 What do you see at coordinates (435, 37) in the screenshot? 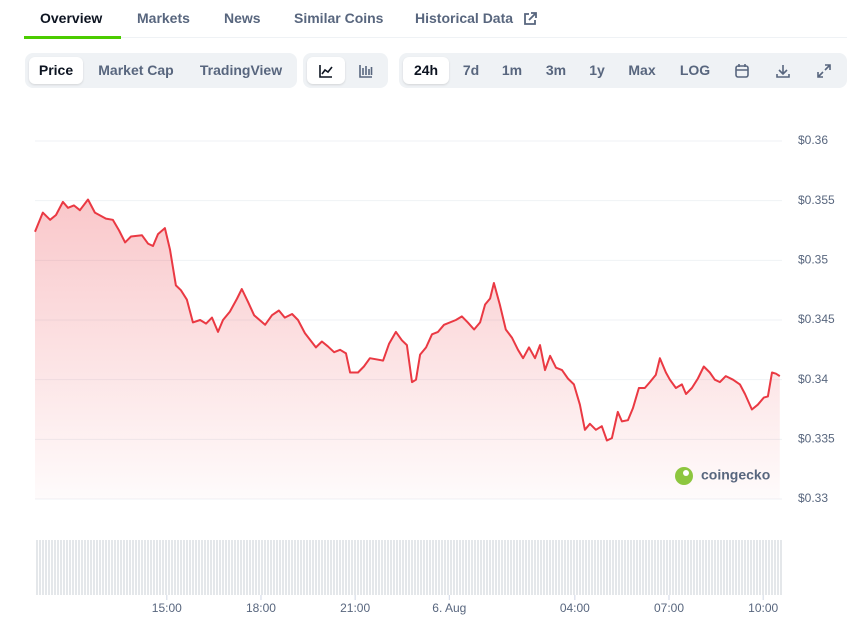
I see `tab-divider` at bounding box center [435, 37].